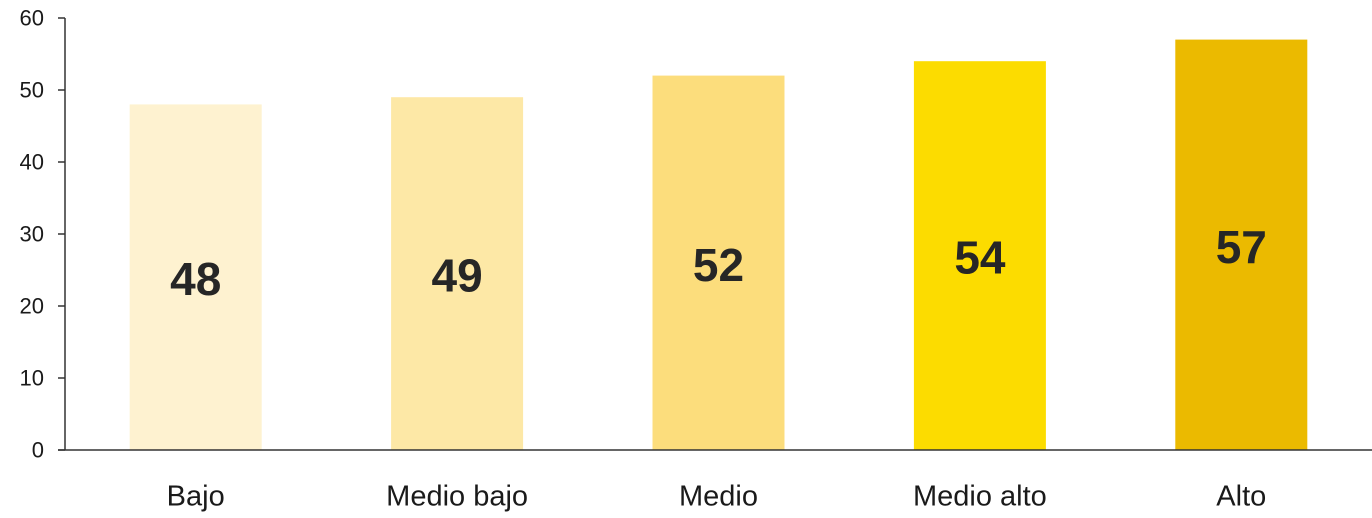 This screenshot has height=518, width=1372. What do you see at coordinates (196, 497) in the screenshot?
I see `x-category-label: Bajo` at bounding box center [196, 497].